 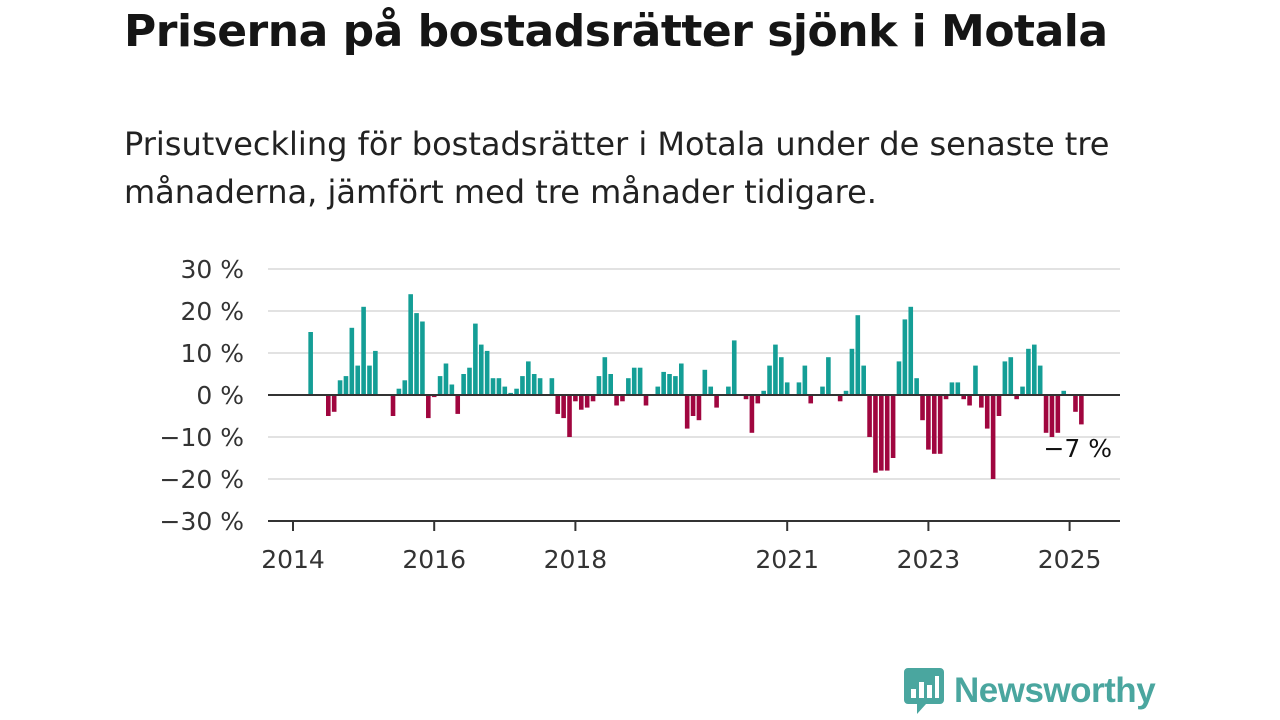 I want to click on x-tick-label: 2021, so click(x=787, y=559).